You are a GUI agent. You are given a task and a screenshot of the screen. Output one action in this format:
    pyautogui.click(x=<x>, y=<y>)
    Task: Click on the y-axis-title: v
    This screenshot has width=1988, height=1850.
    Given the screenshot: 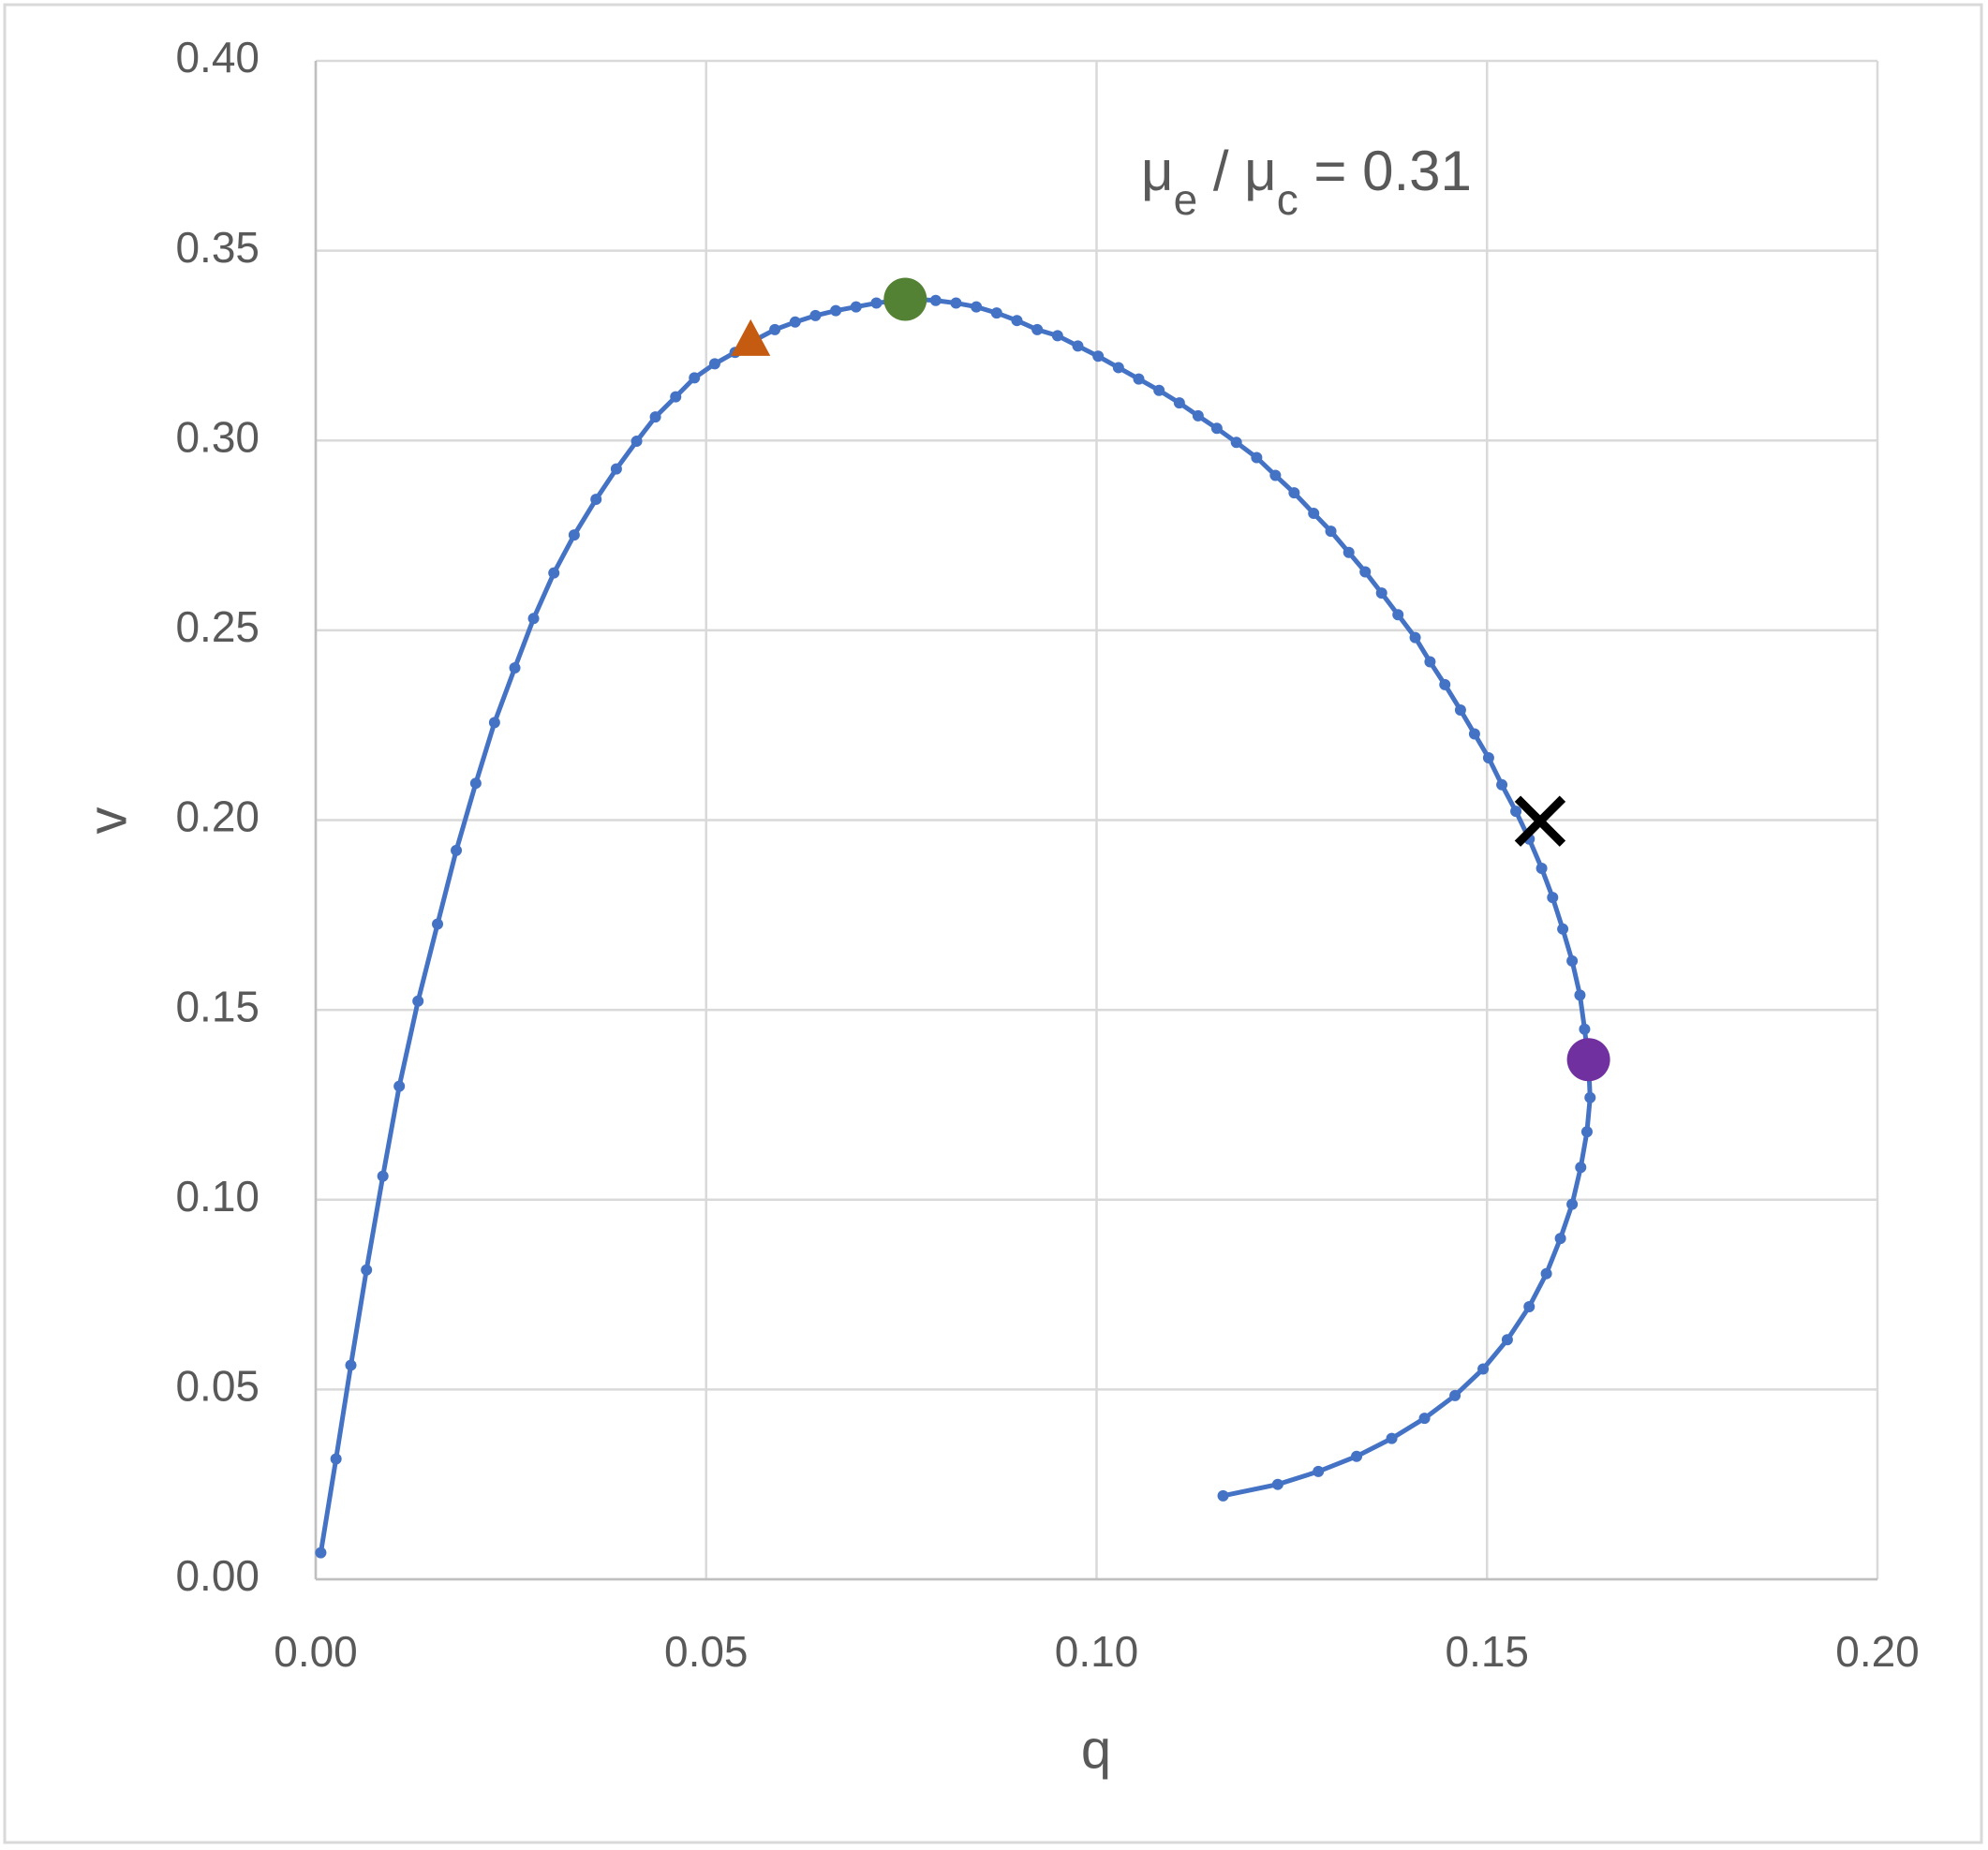 What is the action you would take?
    pyautogui.click(x=107, y=821)
    